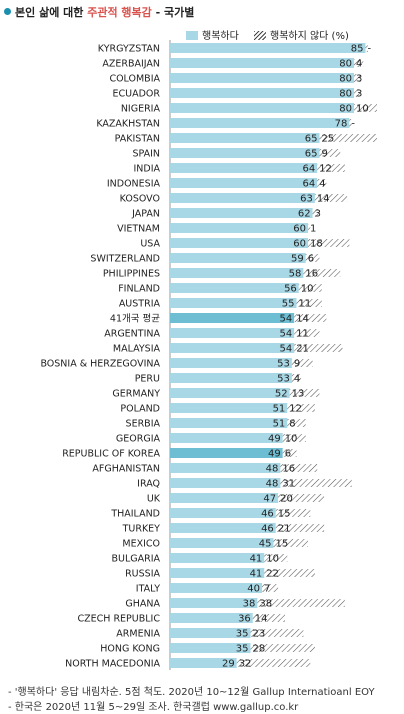 The image size is (404, 714). Describe the element at coordinates (297, 364) in the screenshot. I see `unhappy-value-label: 9` at that location.